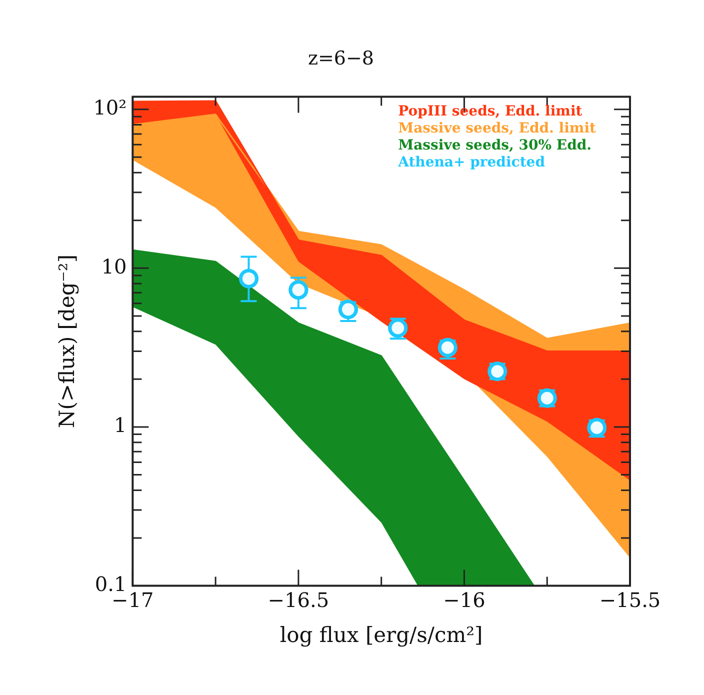 The height and width of the screenshot is (695, 704). What do you see at coordinates (341, 58) in the screenshot?
I see `chart-title: z=6−8` at bounding box center [341, 58].